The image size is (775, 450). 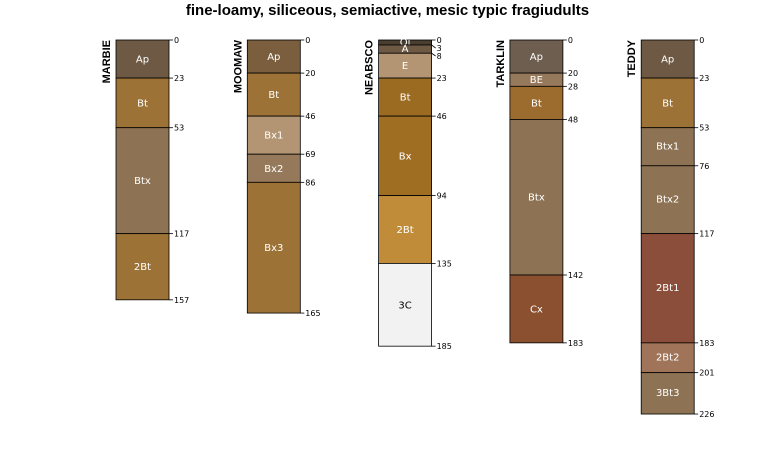 I want to click on horizon-label: Cx, so click(x=536, y=309).